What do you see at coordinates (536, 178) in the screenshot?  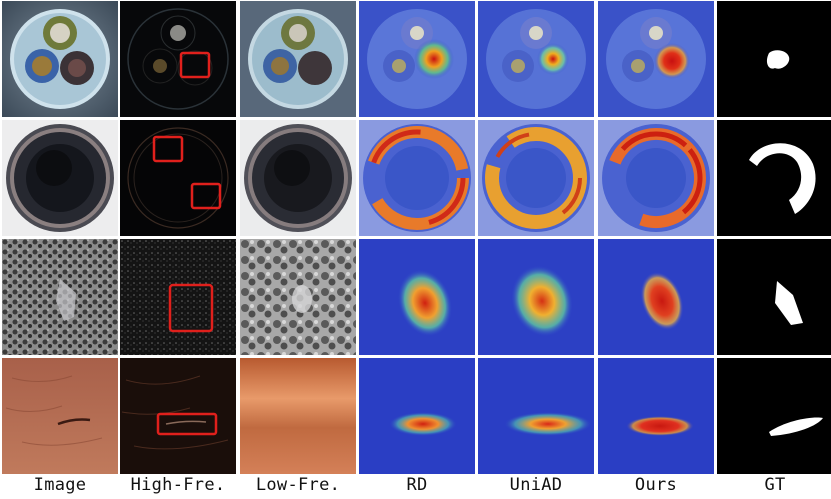 I see `row2-uniad` at bounding box center [536, 178].